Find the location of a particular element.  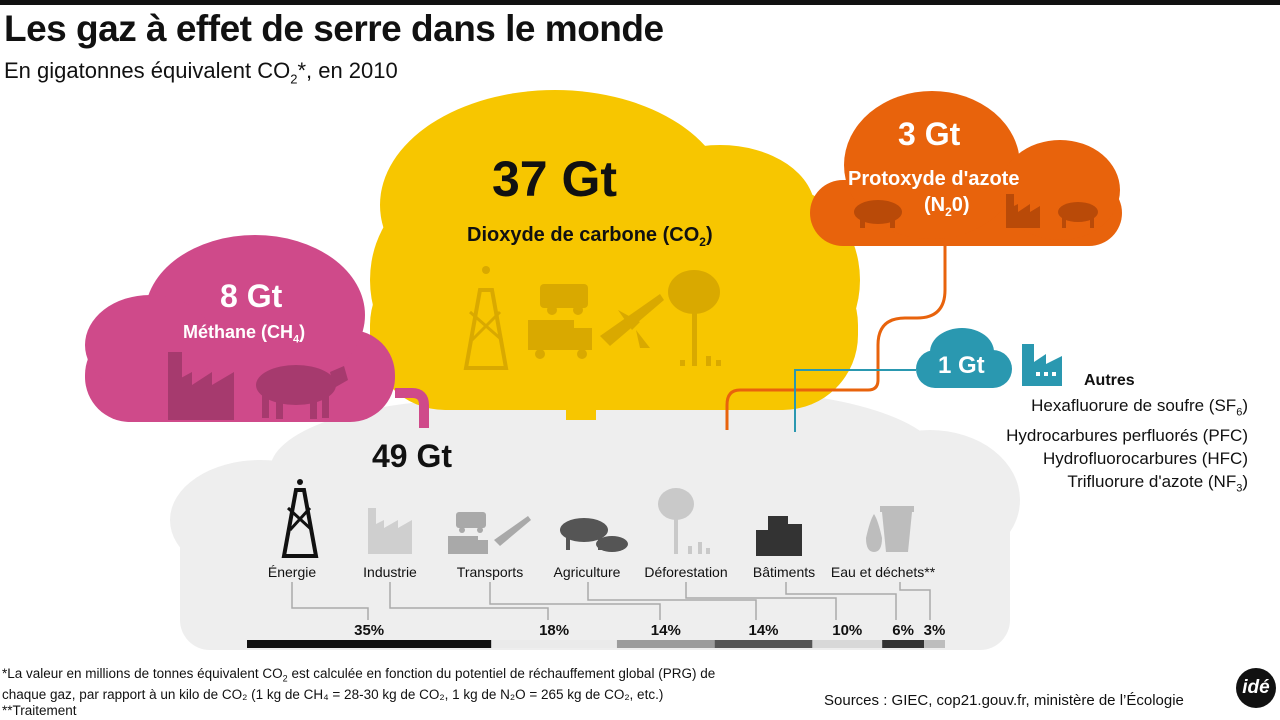

leader-lines is located at coordinates (611, 601).